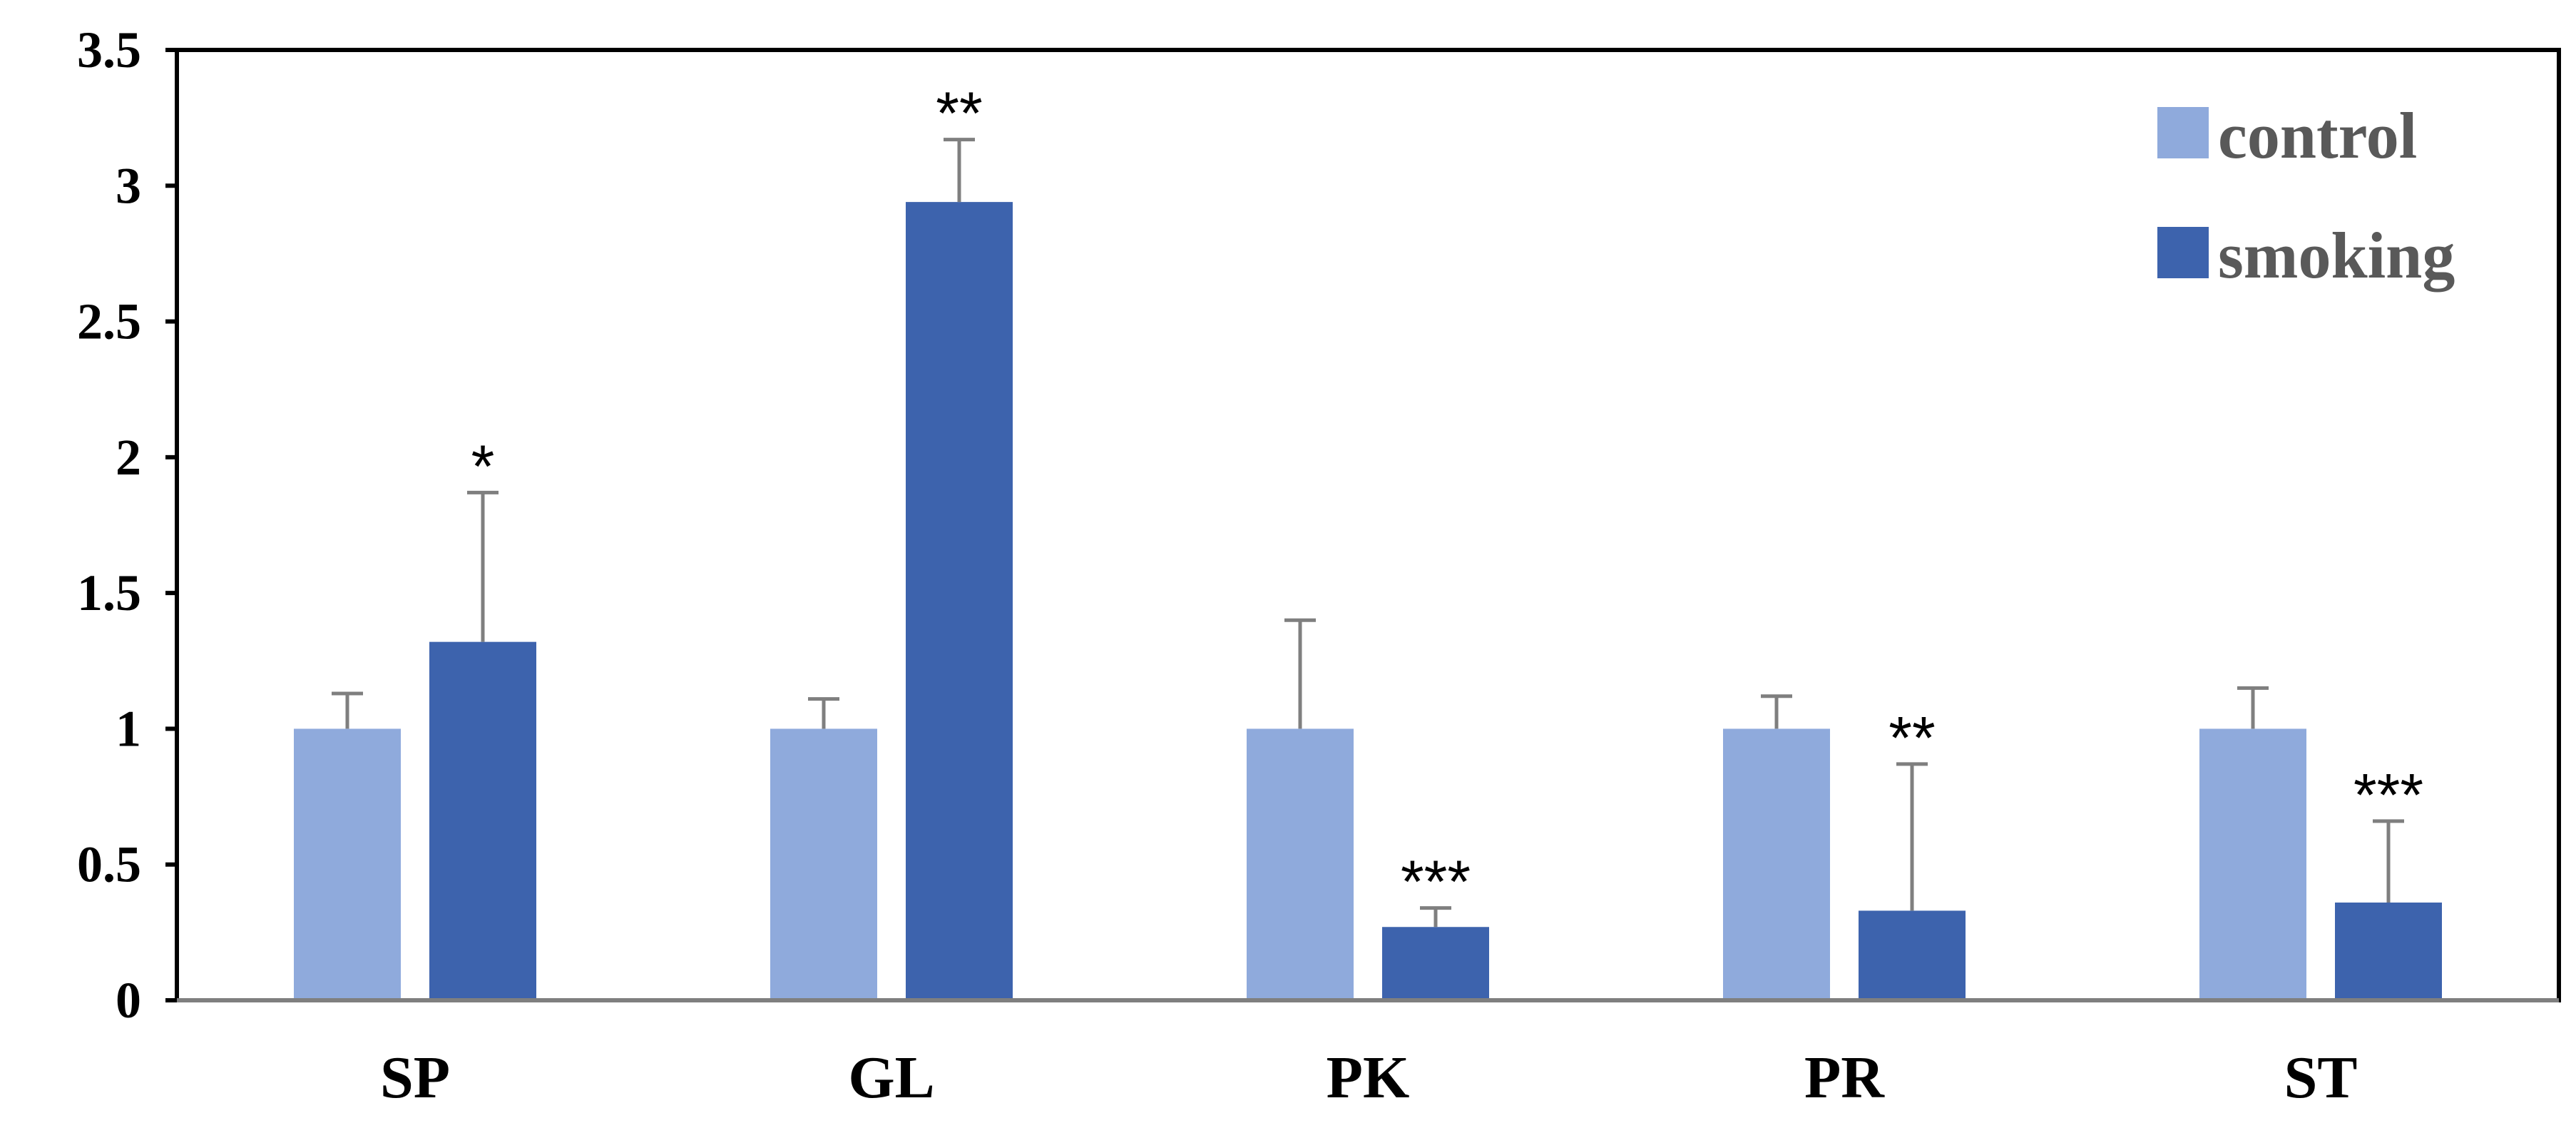 The width and height of the screenshot is (2576, 1133). Describe the element at coordinates (2183, 132) in the screenshot. I see `legend-swatch-control` at that location.